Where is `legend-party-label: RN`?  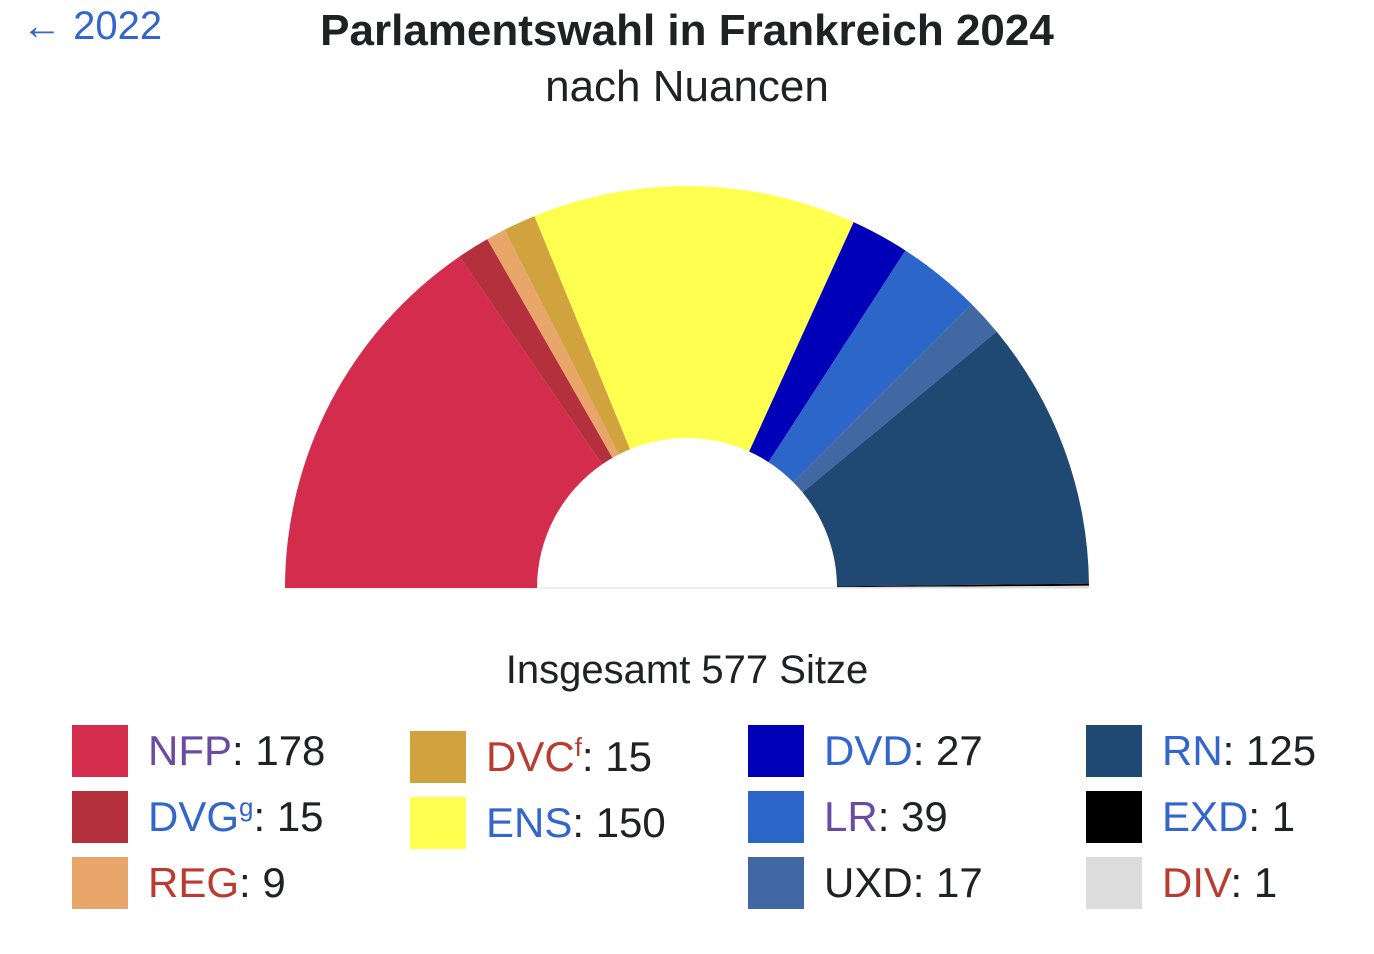
legend-party-label: RN is located at coordinates (1192, 750).